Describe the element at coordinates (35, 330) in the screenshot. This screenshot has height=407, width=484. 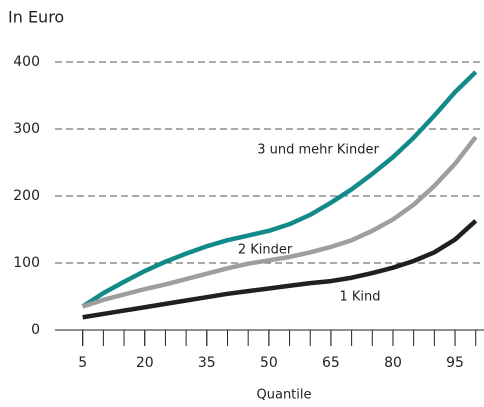
I see `y-tick-label: 0` at that location.